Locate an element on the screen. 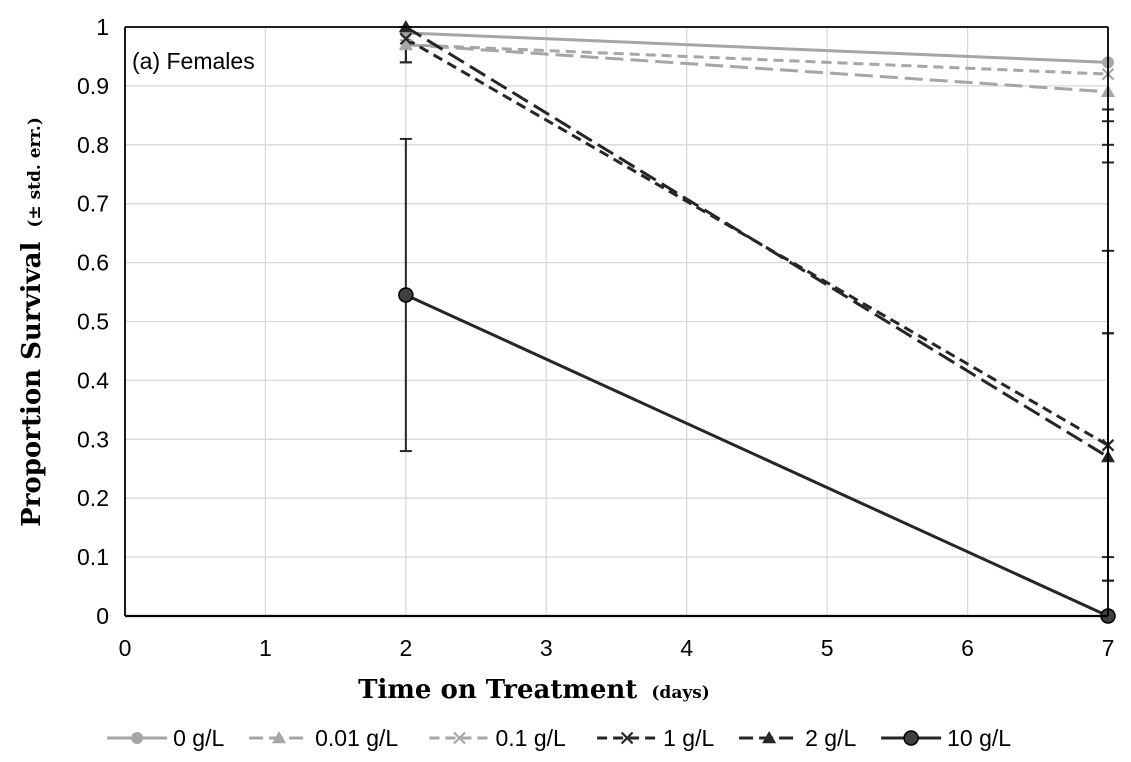 This screenshot has height=762, width=1131. y-tick-label: 0.6 is located at coordinates (93, 263).